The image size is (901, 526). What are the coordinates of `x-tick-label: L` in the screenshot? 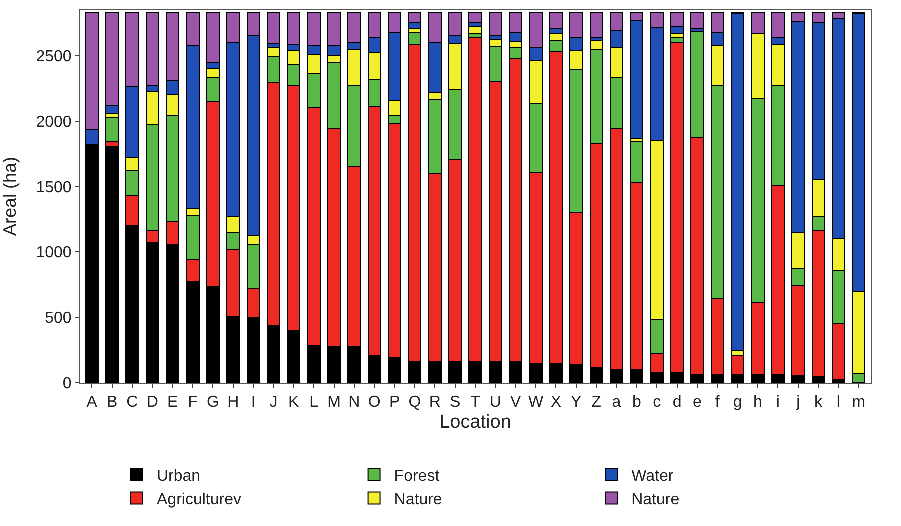 It's located at (314, 403).